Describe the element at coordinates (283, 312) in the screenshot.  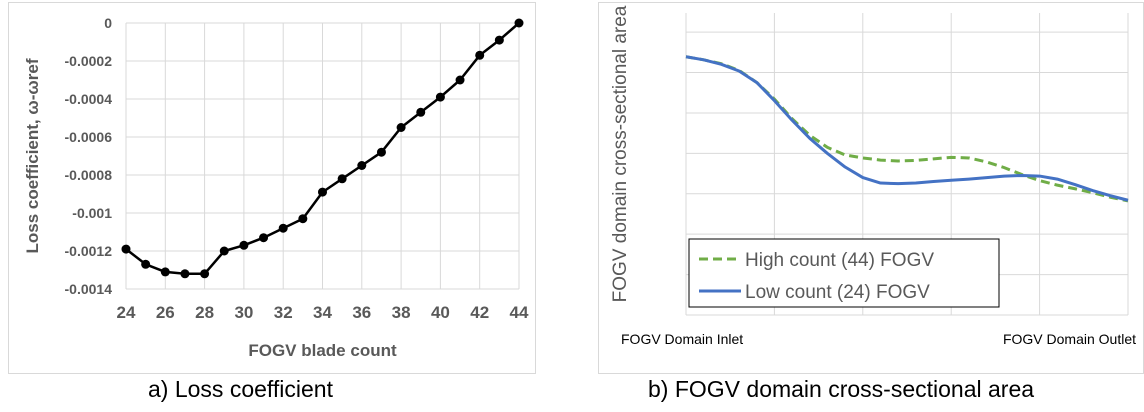
I see `x-tick-label: 32` at that location.